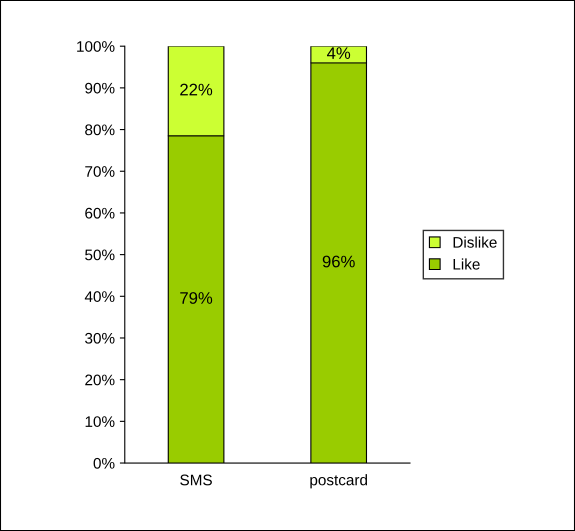 The width and height of the screenshot is (575, 531). I want to click on y-tick-label: 0%, so click(104, 463).